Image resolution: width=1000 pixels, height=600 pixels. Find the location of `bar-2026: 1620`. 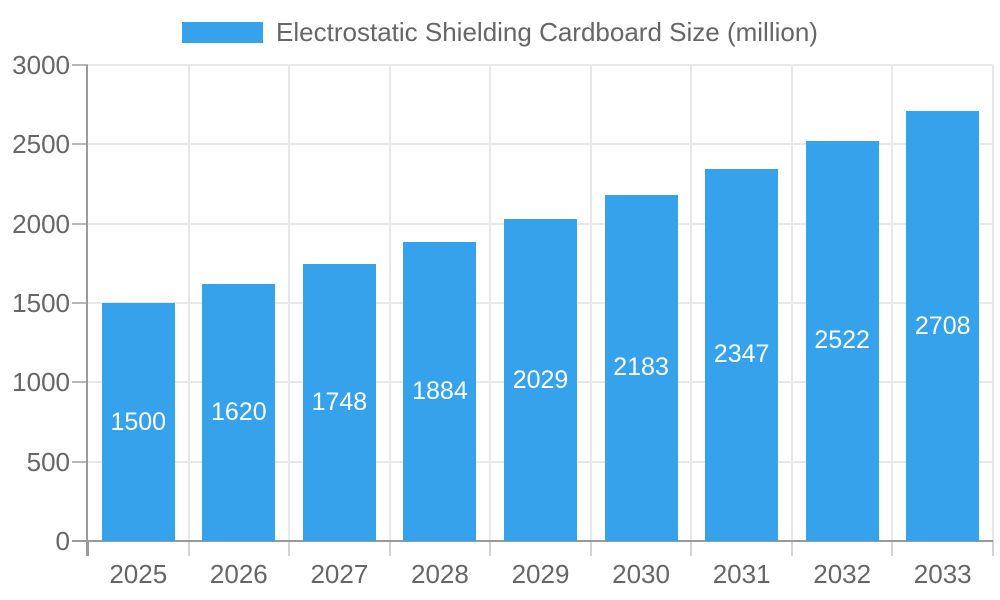

bar-2026: 1620 is located at coordinates (239, 412).